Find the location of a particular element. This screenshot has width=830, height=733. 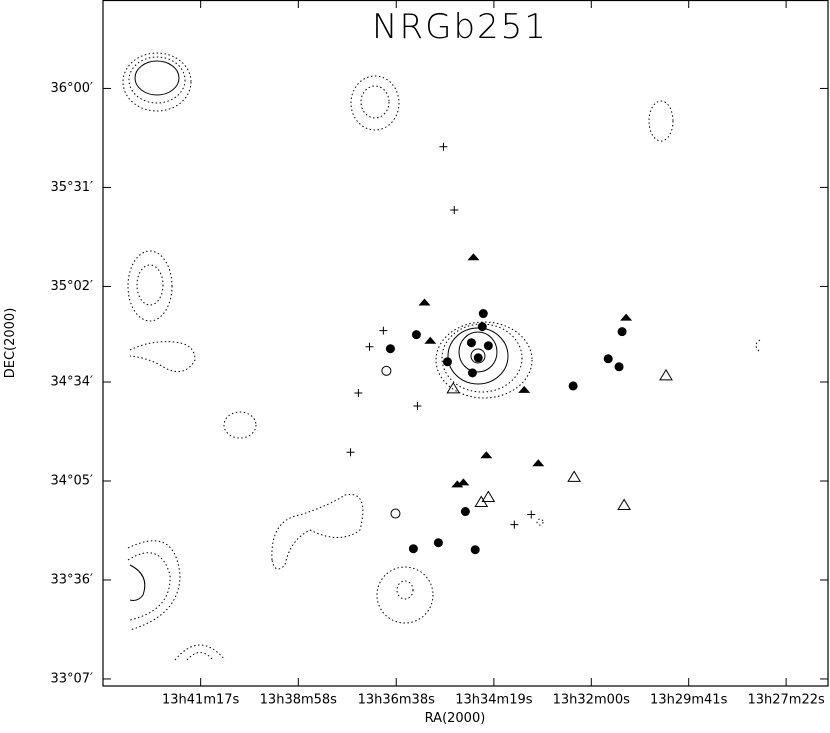

y-tick-label: 36°00′ is located at coordinates (71, 88).